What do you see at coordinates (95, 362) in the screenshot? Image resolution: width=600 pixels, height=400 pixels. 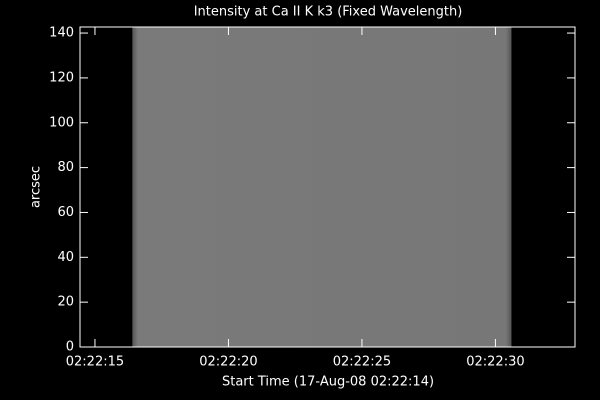 I see `x-tick-label: 02:22:15` at bounding box center [95, 362].